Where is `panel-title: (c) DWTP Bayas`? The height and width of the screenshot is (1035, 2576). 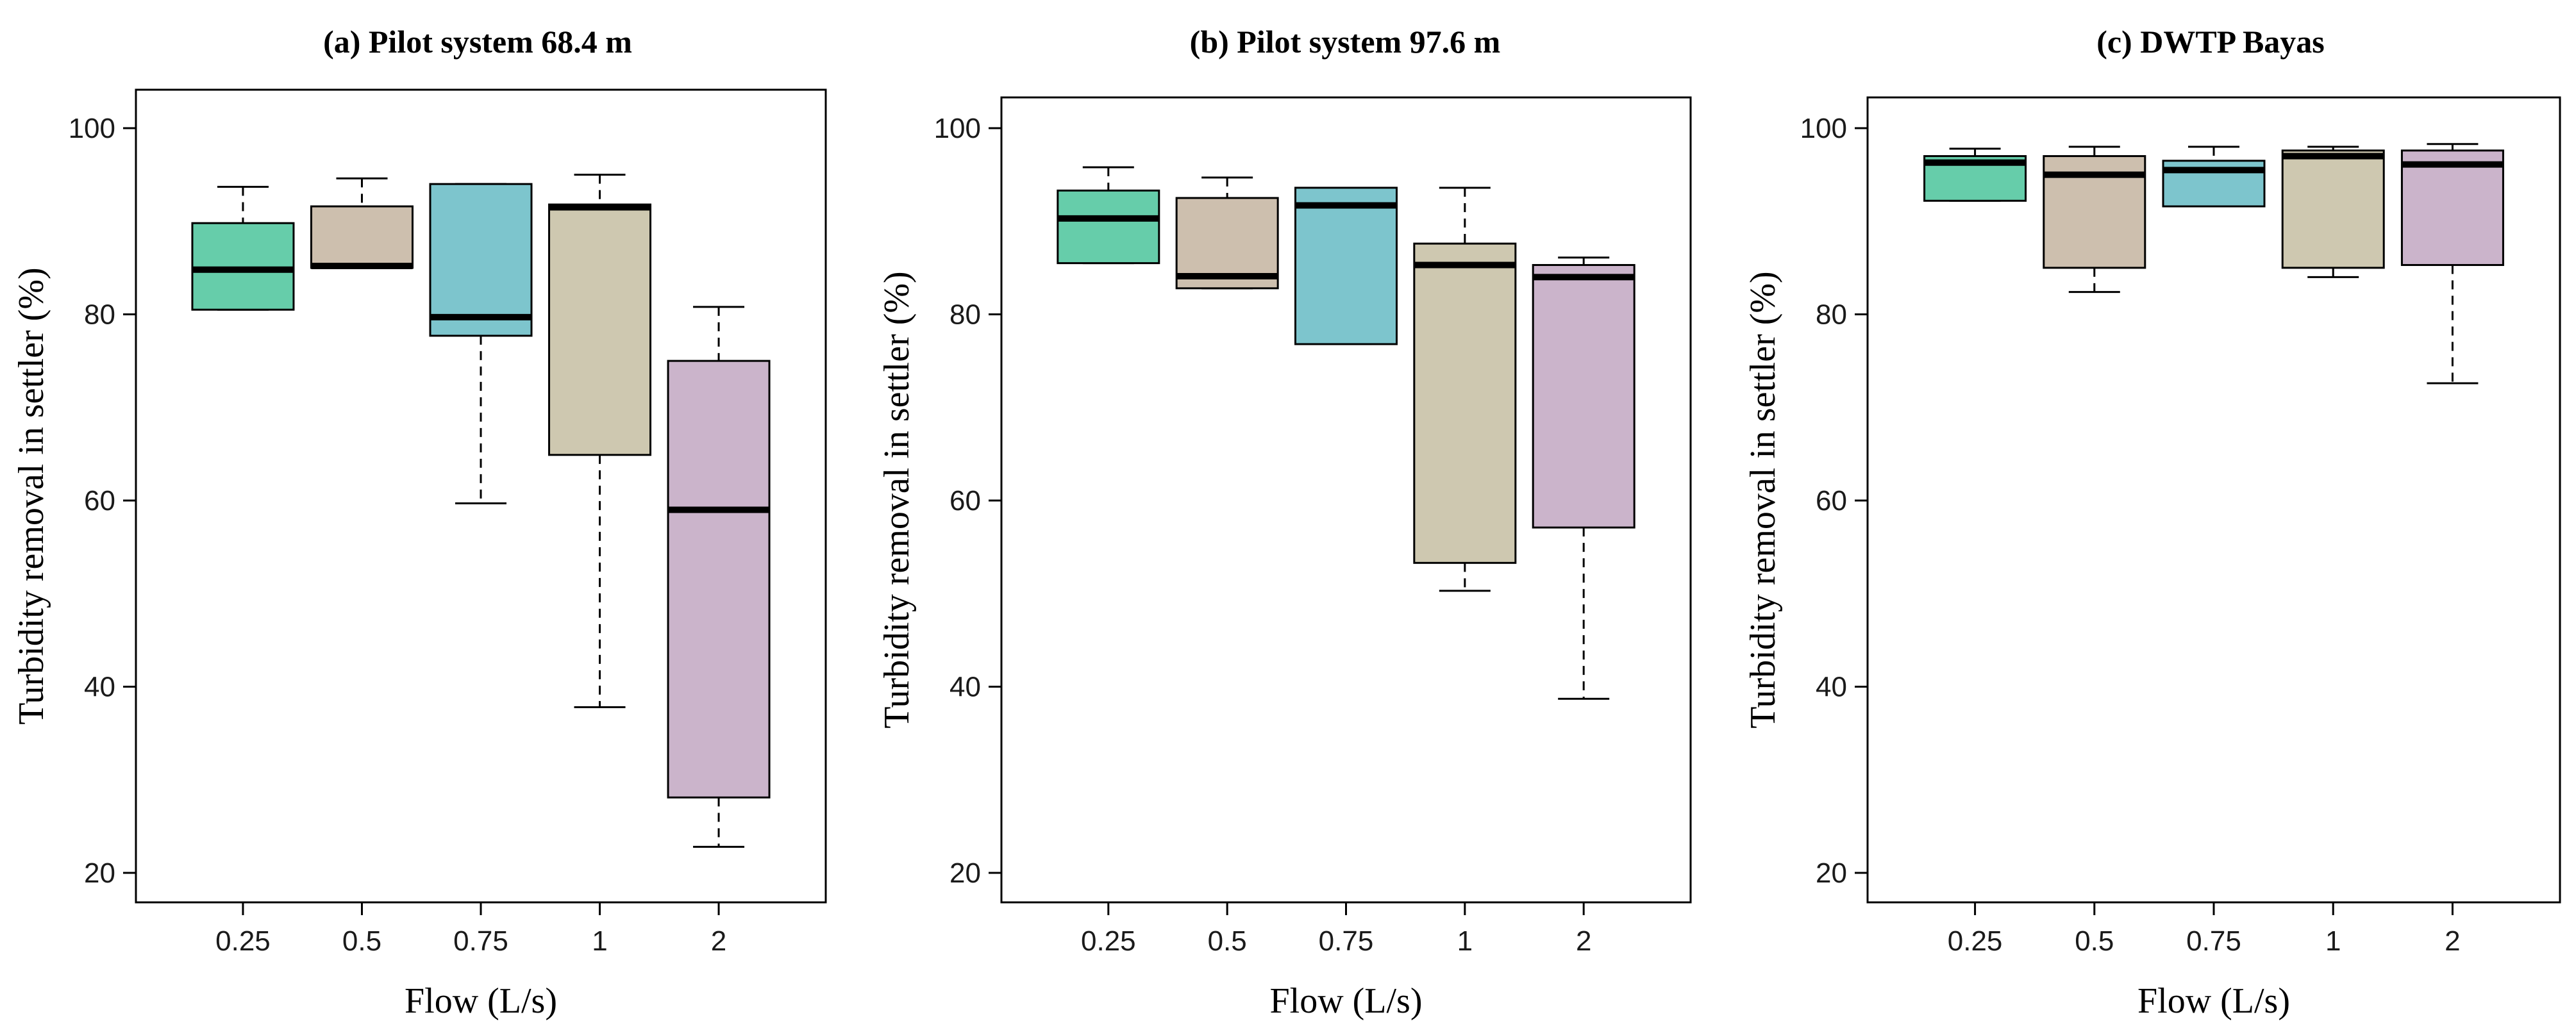 panel-title: (c) DWTP Bayas is located at coordinates (2210, 42).